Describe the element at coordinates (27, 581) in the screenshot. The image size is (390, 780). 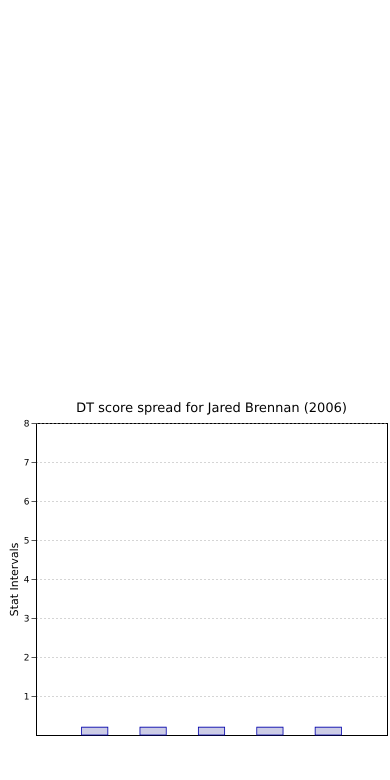
I see `y-tick-label: 4` at that location.